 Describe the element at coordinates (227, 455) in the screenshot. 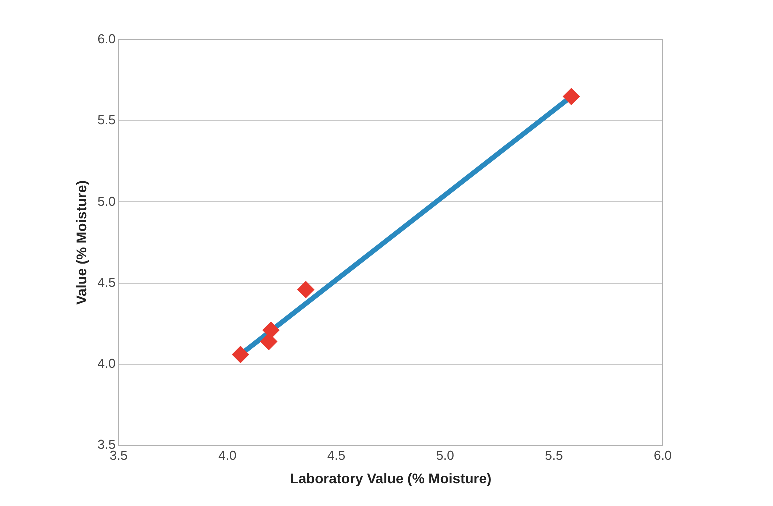

I see `x-tick-label: 4.0` at that location.